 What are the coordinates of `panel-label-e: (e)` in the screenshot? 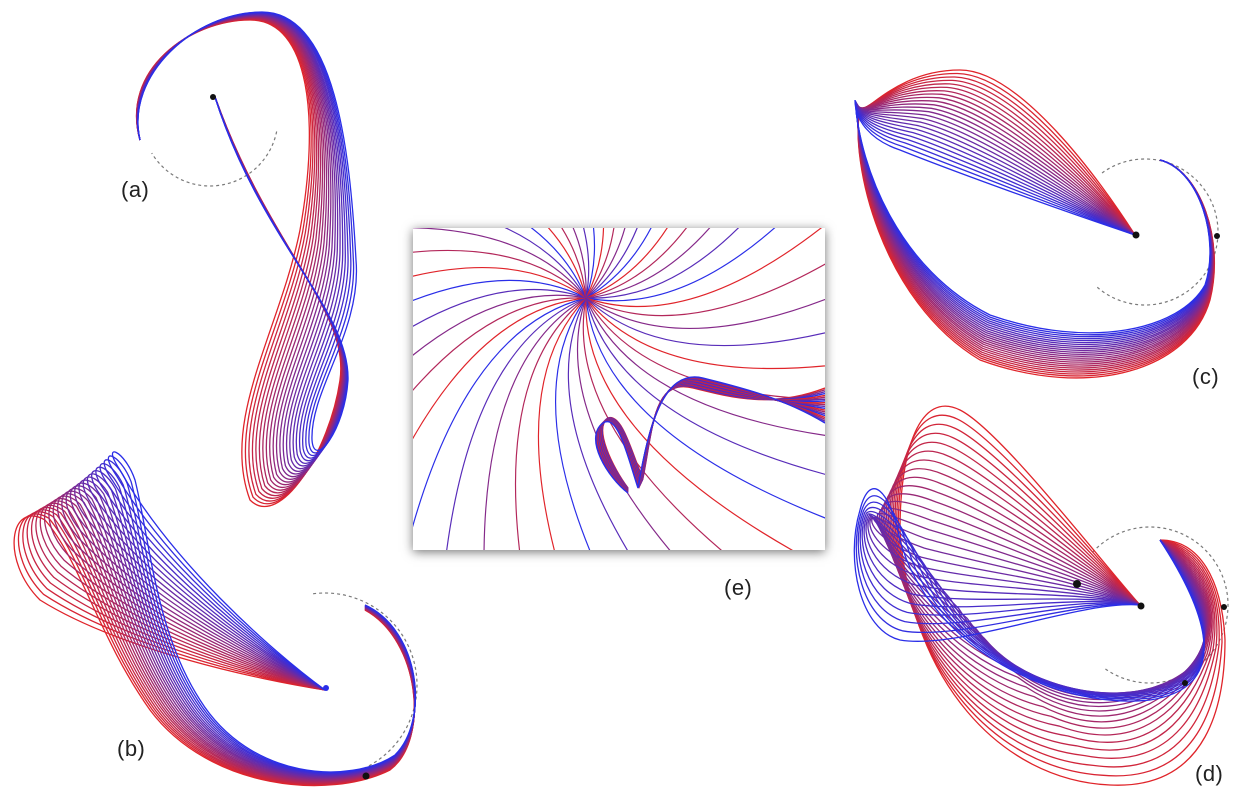 It's located at (738, 587).